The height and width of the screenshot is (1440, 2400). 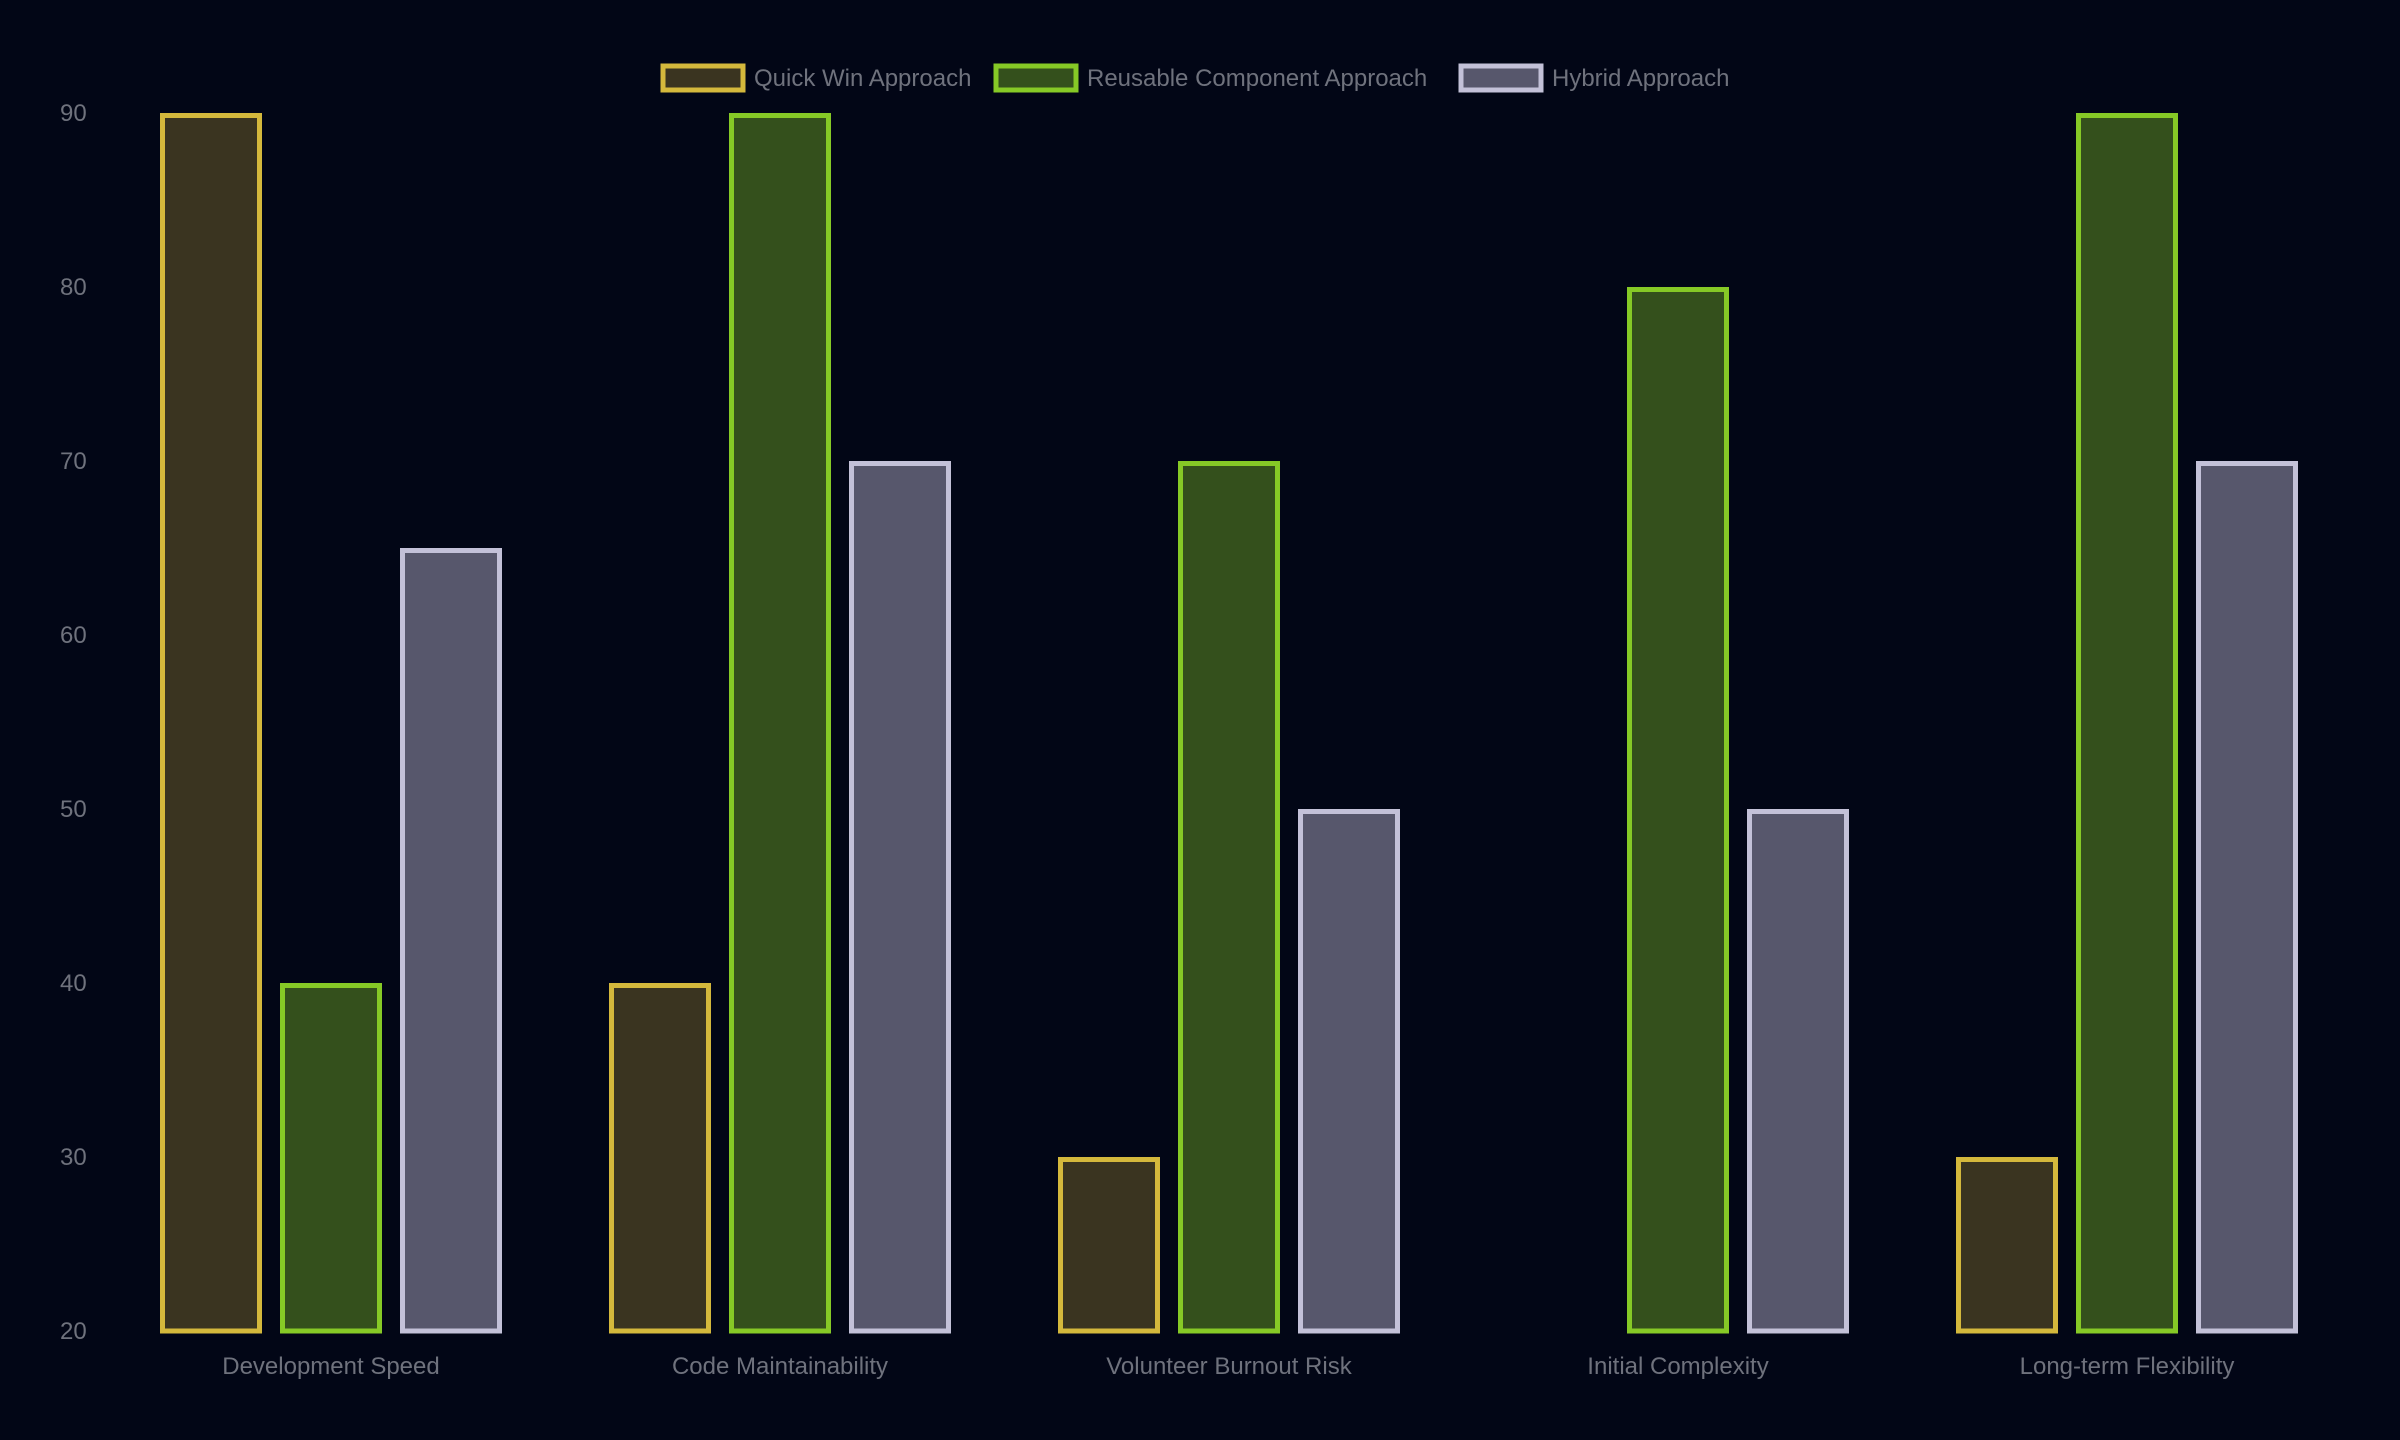 What do you see at coordinates (1640, 78) in the screenshot?
I see `legend-label-2: Hybrid Approach` at bounding box center [1640, 78].